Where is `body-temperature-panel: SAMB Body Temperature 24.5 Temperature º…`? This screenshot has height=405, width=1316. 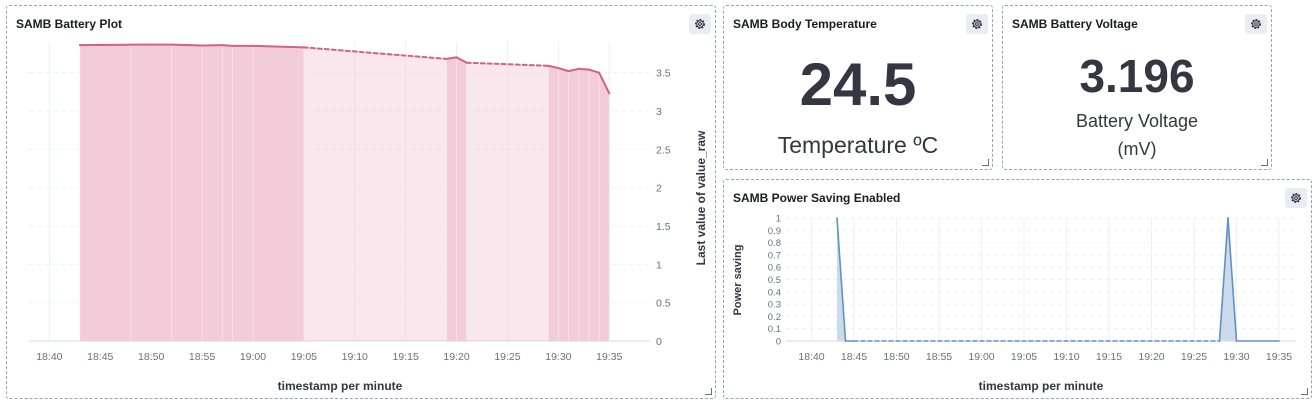 body-temperature-panel: SAMB Body Temperature 24.5 Temperature º… is located at coordinates (858, 87).